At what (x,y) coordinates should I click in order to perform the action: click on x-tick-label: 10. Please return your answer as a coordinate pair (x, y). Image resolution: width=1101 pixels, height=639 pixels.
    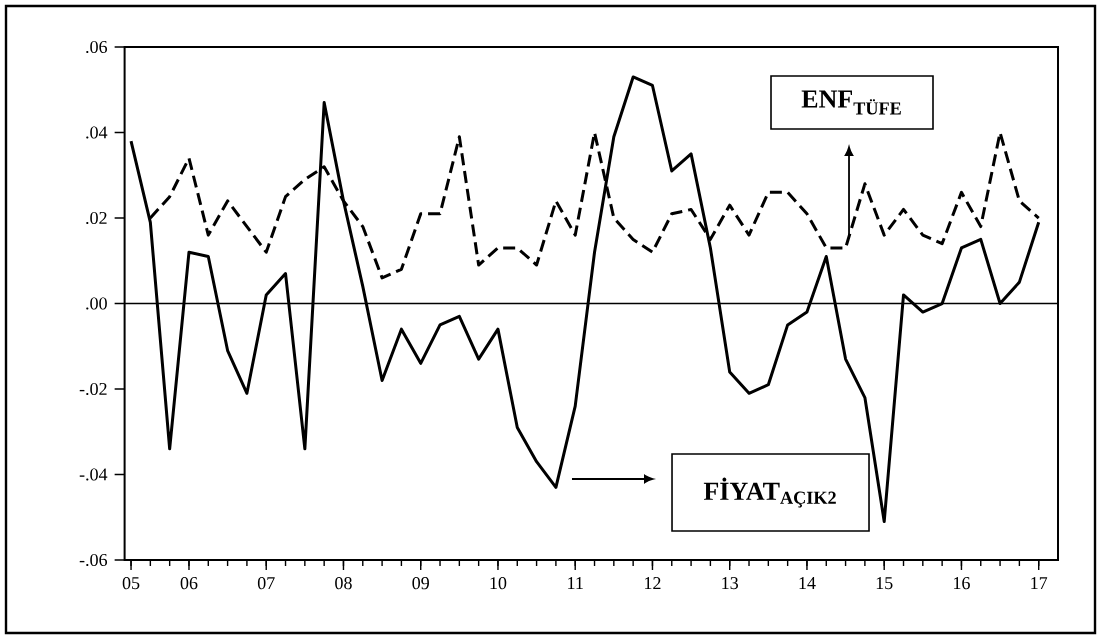
    Looking at the image, I should click on (498, 583).